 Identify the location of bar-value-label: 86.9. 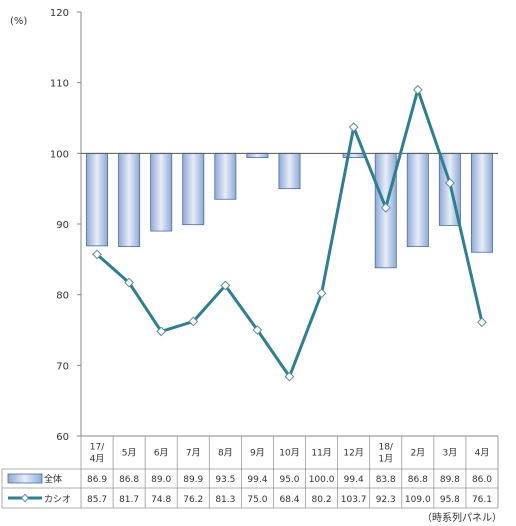
(97, 480).